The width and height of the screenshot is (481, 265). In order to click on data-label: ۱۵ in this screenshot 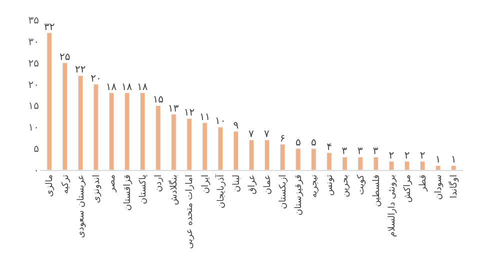, I will do `click(158, 100)`.